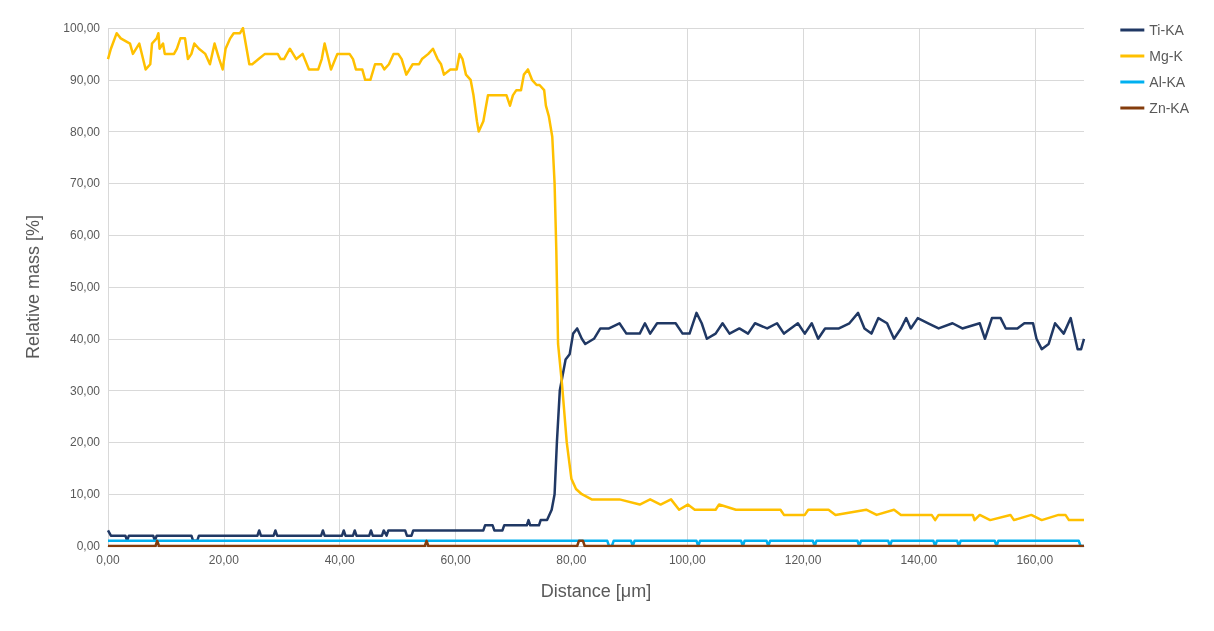  What do you see at coordinates (919, 560) in the screenshot?
I see `x-tick-label: 140,00` at bounding box center [919, 560].